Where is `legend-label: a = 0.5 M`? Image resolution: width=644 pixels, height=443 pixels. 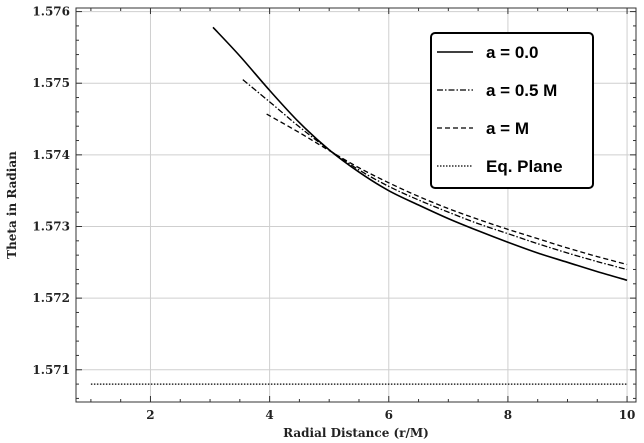 legend-label: a = 0.5 M is located at coordinates (521, 90).